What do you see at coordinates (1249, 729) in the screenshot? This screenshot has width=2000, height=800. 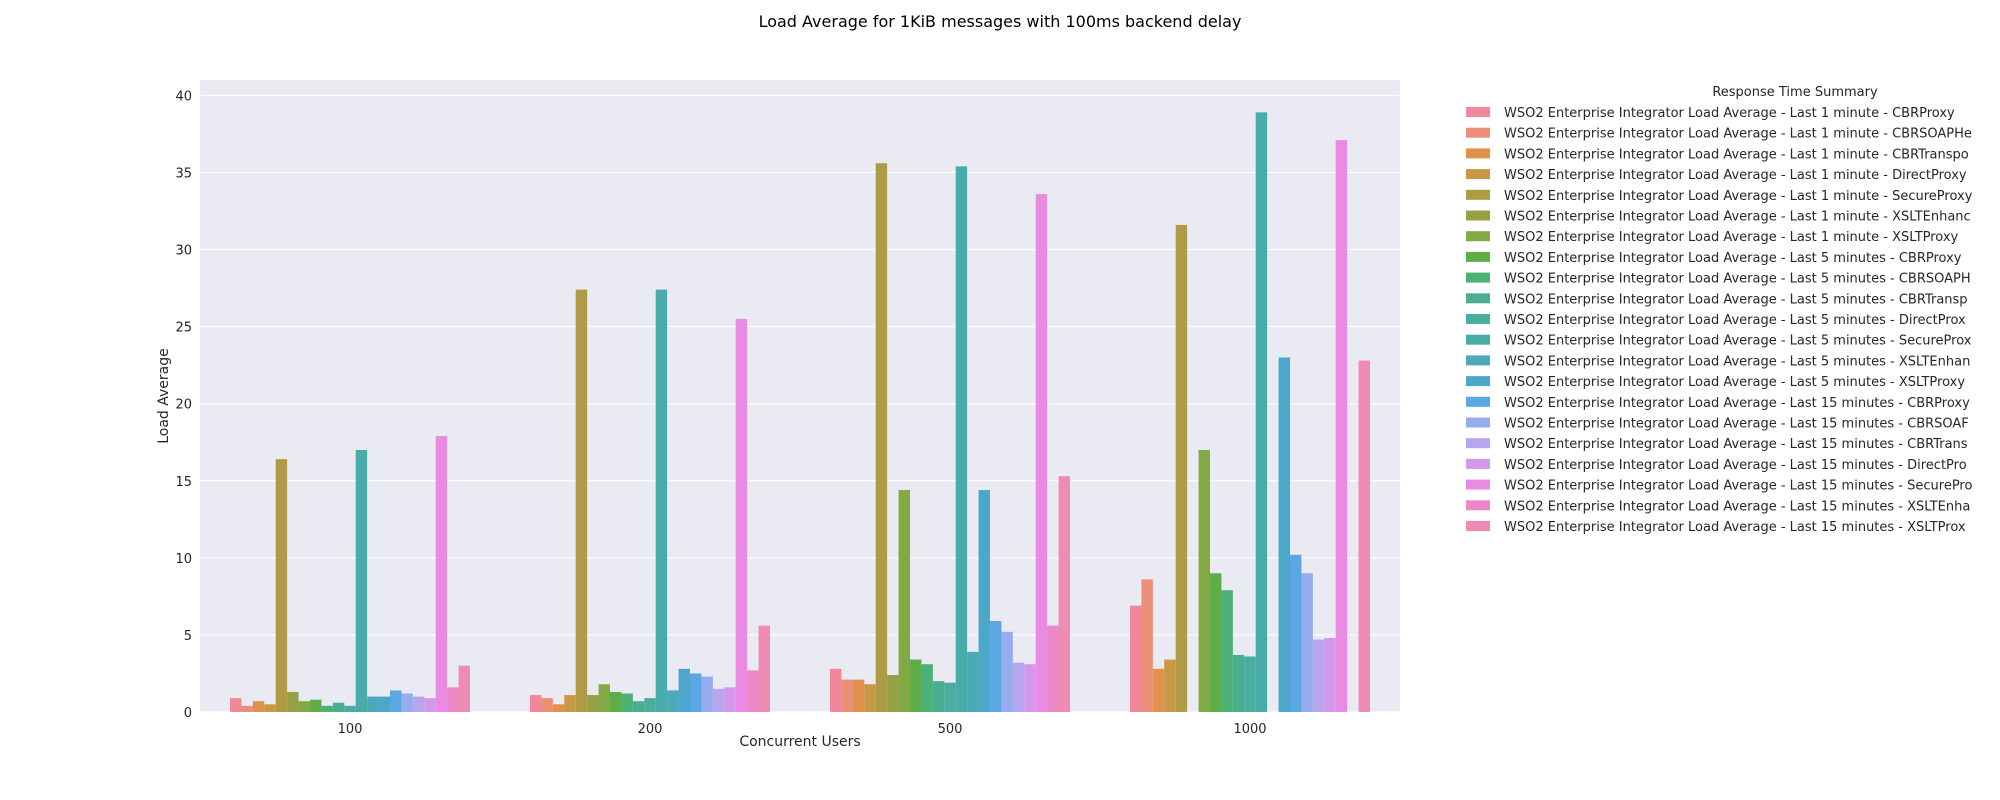 I see `x-tick-label: 1000` at bounding box center [1249, 729].